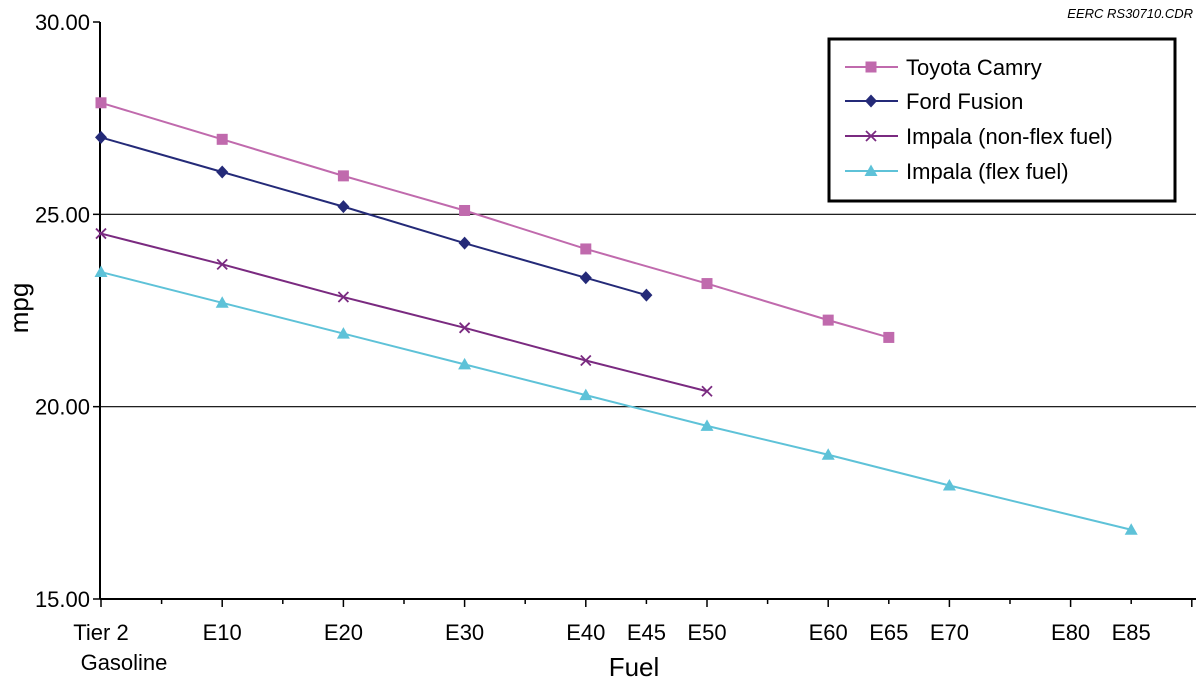 This screenshot has width=1199, height=685. I want to click on x-axis-title: Fuel, so click(634, 667).